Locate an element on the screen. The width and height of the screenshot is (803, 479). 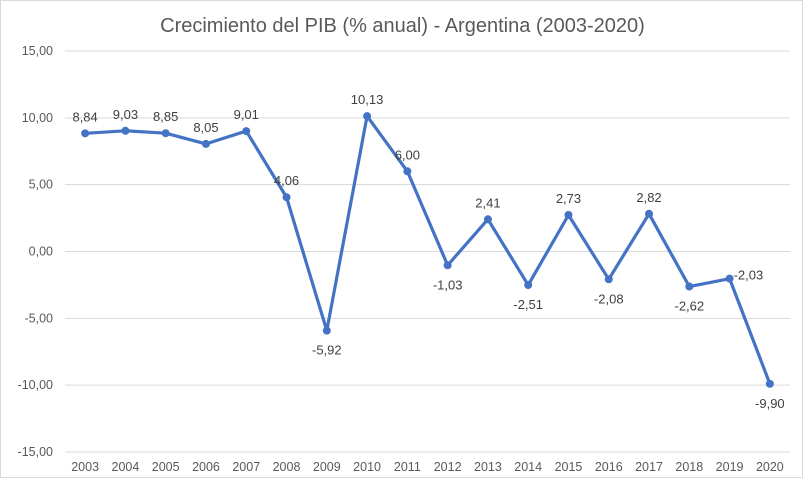
y-tick-label: 5,00 is located at coordinates (41, 185).